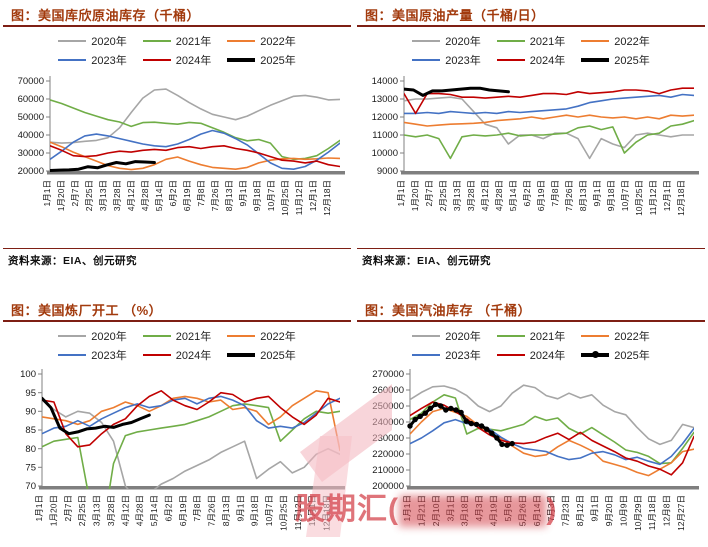 The image size is (708, 547). Describe the element at coordinates (527, 193) in the screenshot. I see `svg-text: 6月2日` at that location.